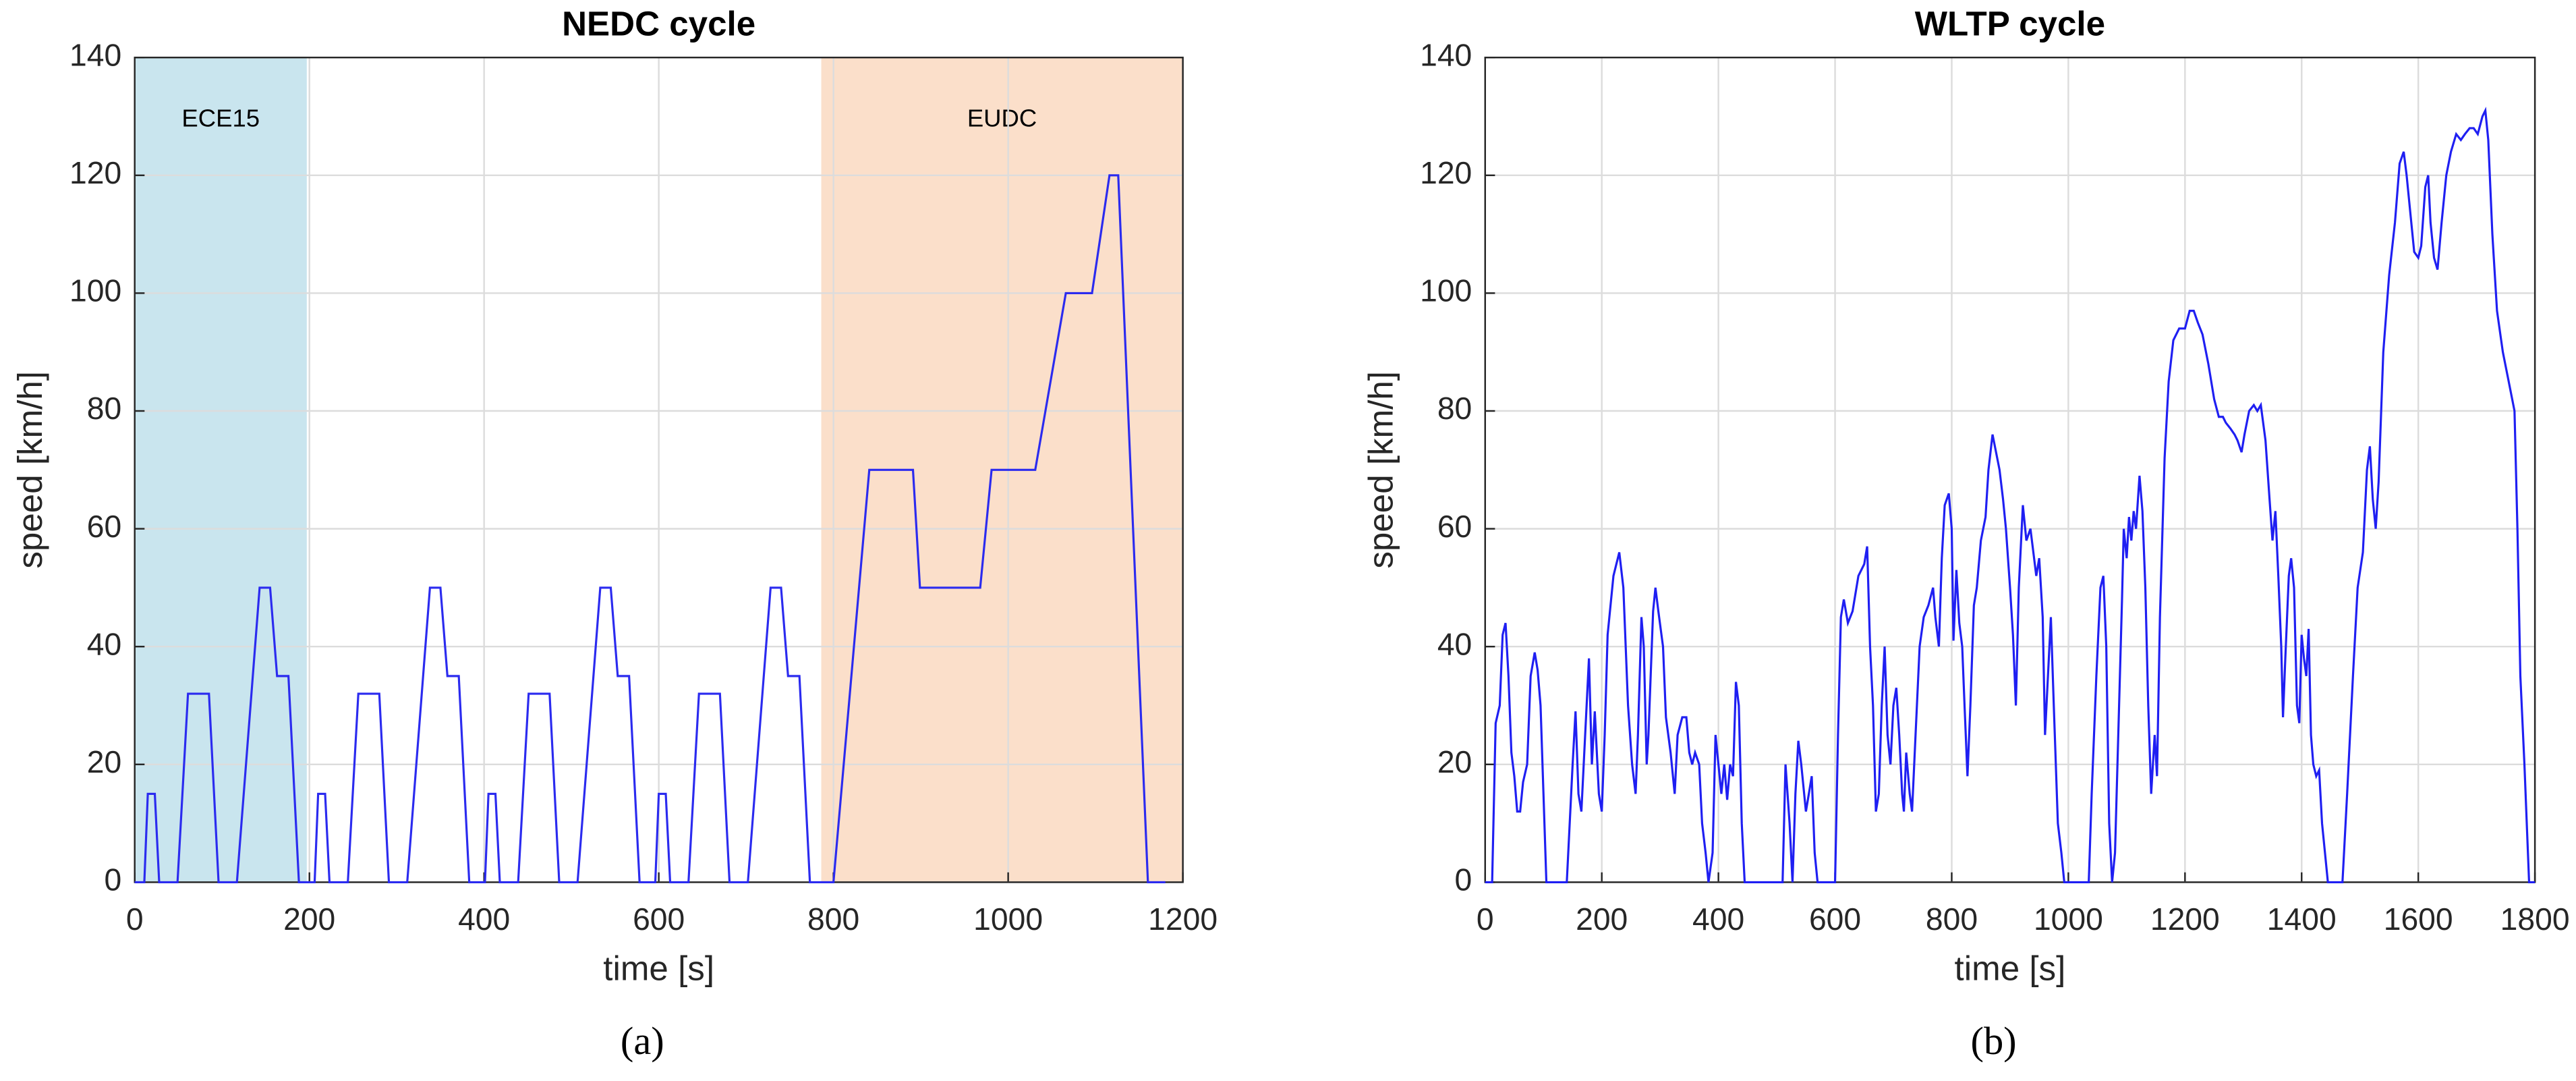  I want to click on region, so click(220, 470).